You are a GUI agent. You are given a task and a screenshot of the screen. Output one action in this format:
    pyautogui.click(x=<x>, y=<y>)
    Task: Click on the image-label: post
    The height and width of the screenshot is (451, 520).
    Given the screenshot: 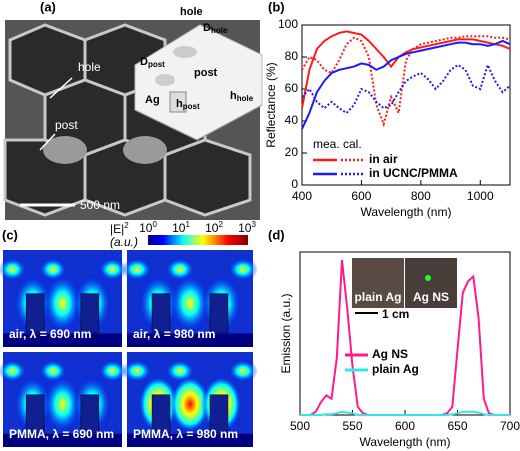 What is the action you would take?
    pyautogui.click(x=66, y=125)
    